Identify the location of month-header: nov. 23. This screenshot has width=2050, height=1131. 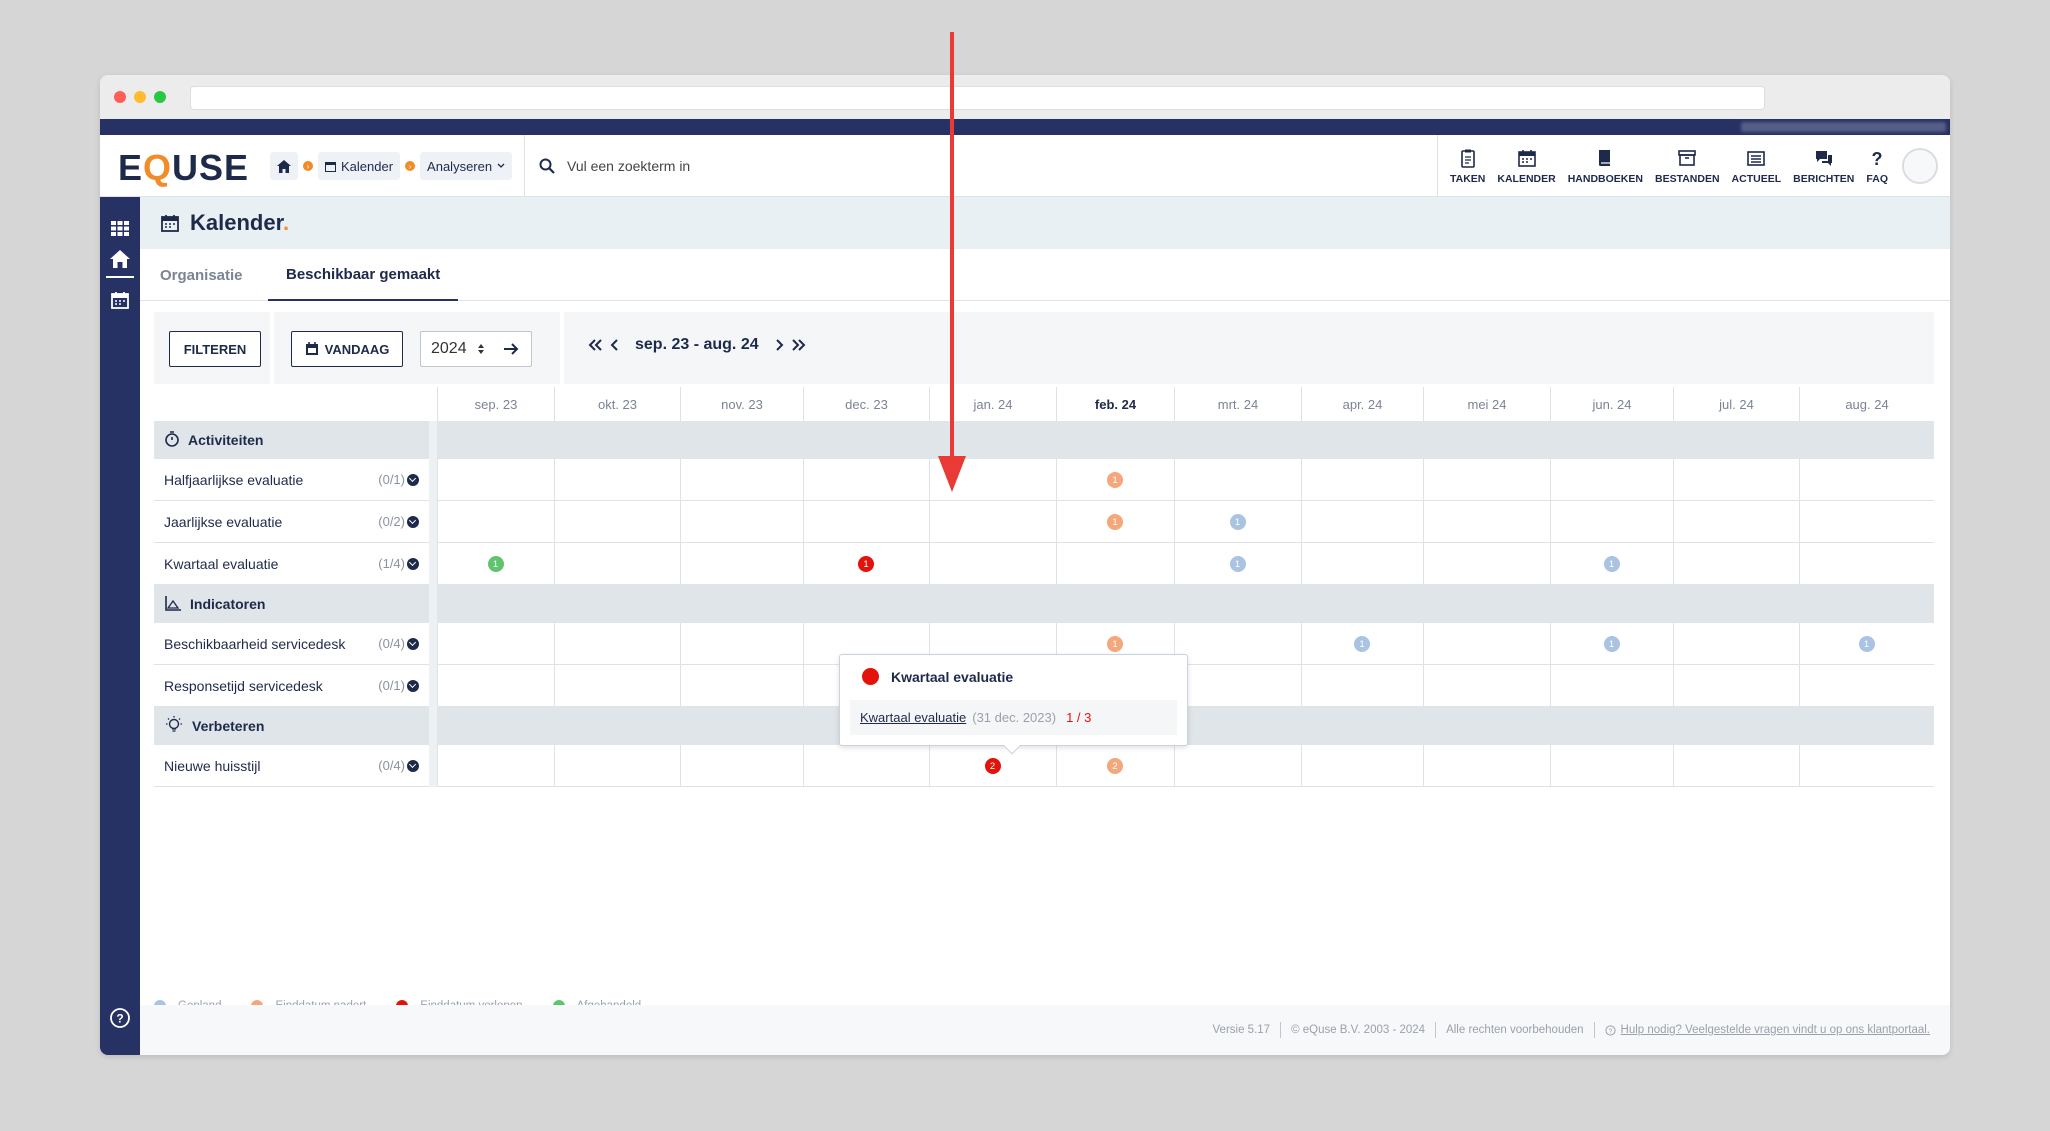
(741, 404).